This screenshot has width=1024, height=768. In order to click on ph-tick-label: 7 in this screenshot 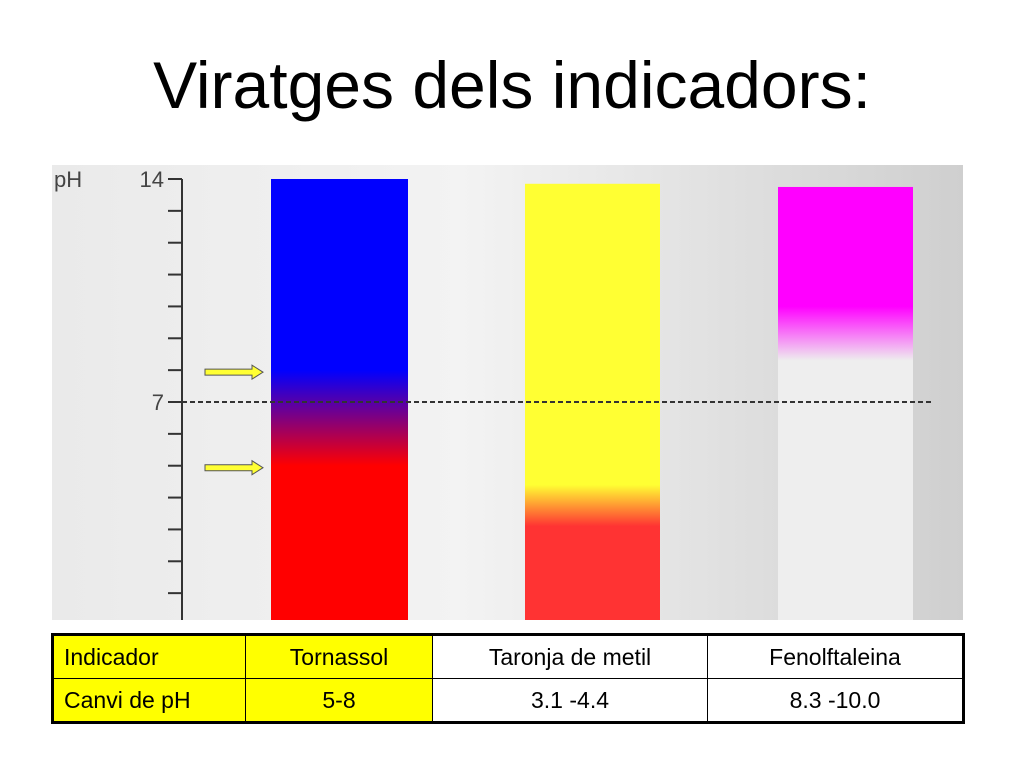, I will do `click(158, 402)`.